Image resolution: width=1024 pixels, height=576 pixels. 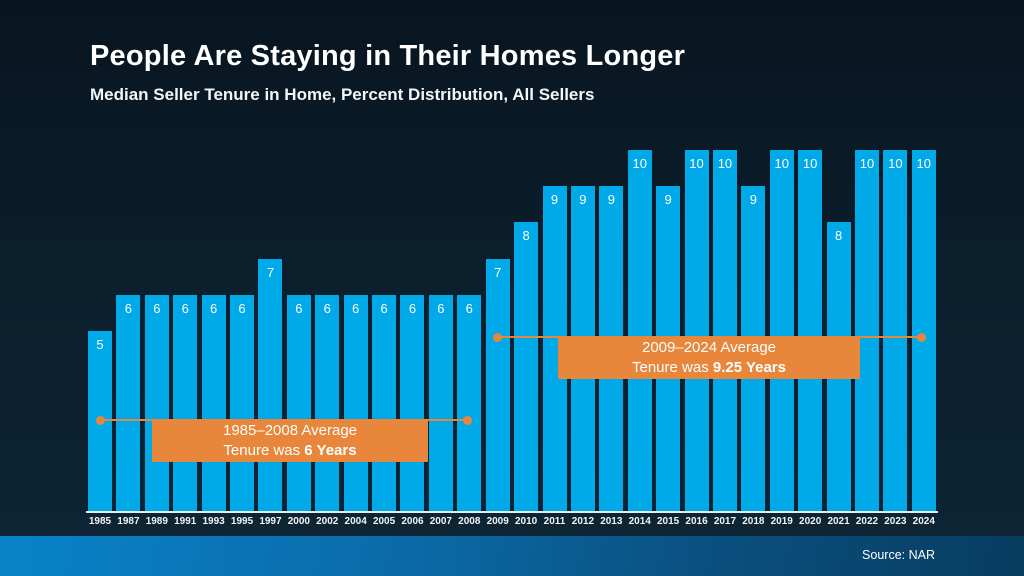 What do you see at coordinates (512, 556) in the screenshot?
I see `footer-band` at bounding box center [512, 556].